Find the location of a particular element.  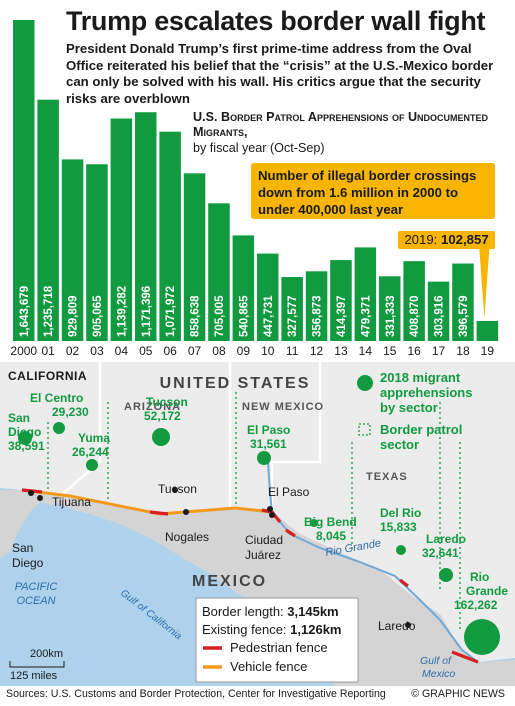

label-city-ciudad: Ciudad is located at coordinates (264, 540).